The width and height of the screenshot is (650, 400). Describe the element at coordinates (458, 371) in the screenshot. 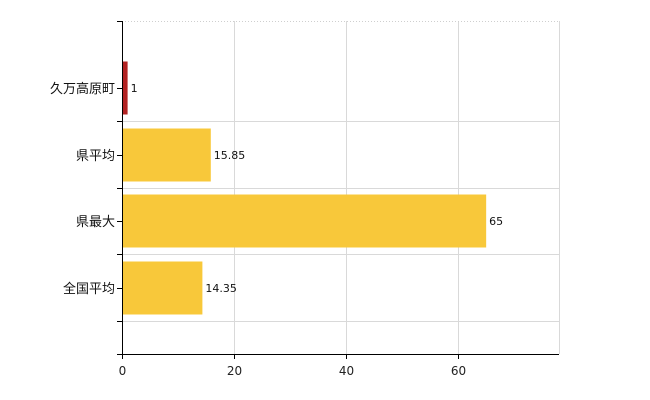

I see `x-tick-label: 60` at that location.